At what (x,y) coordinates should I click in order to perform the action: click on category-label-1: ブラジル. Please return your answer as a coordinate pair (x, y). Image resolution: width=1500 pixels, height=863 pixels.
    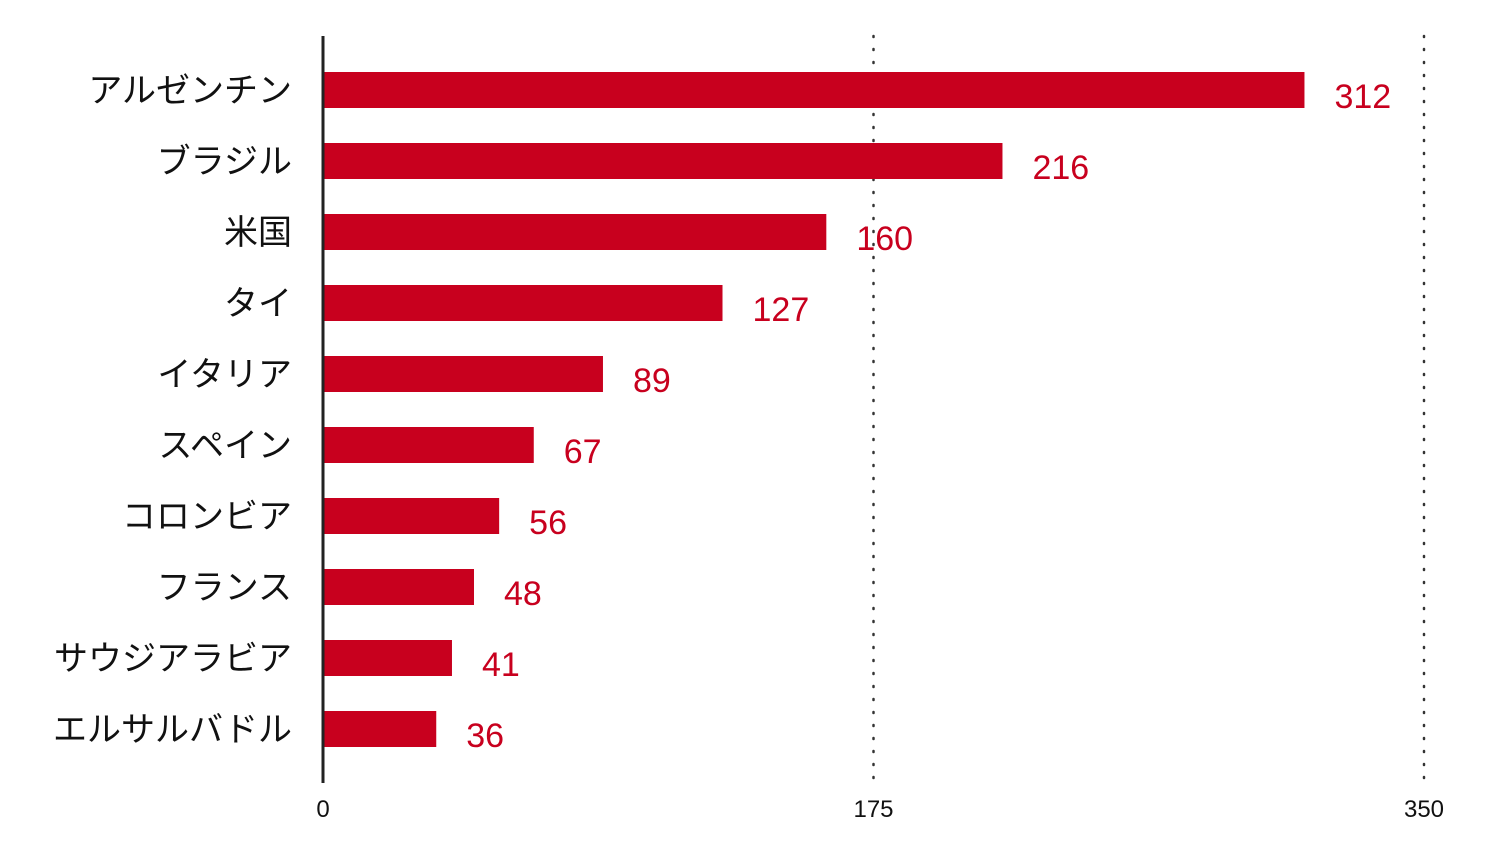
    Looking at the image, I should click on (224, 162).